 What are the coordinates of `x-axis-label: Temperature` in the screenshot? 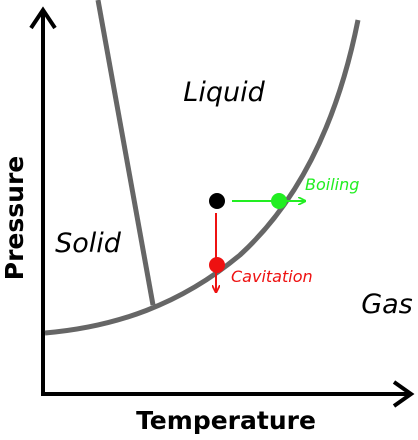 It's located at (226, 420).